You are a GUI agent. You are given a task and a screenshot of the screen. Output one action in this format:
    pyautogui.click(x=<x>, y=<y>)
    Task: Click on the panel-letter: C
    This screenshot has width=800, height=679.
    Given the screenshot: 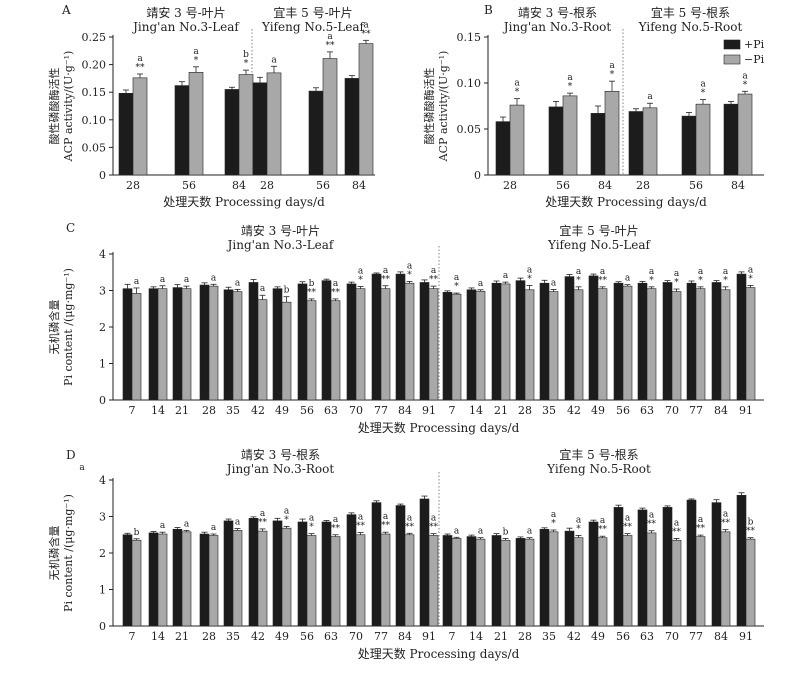 What is the action you would take?
    pyautogui.click(x=70, y=228)
    